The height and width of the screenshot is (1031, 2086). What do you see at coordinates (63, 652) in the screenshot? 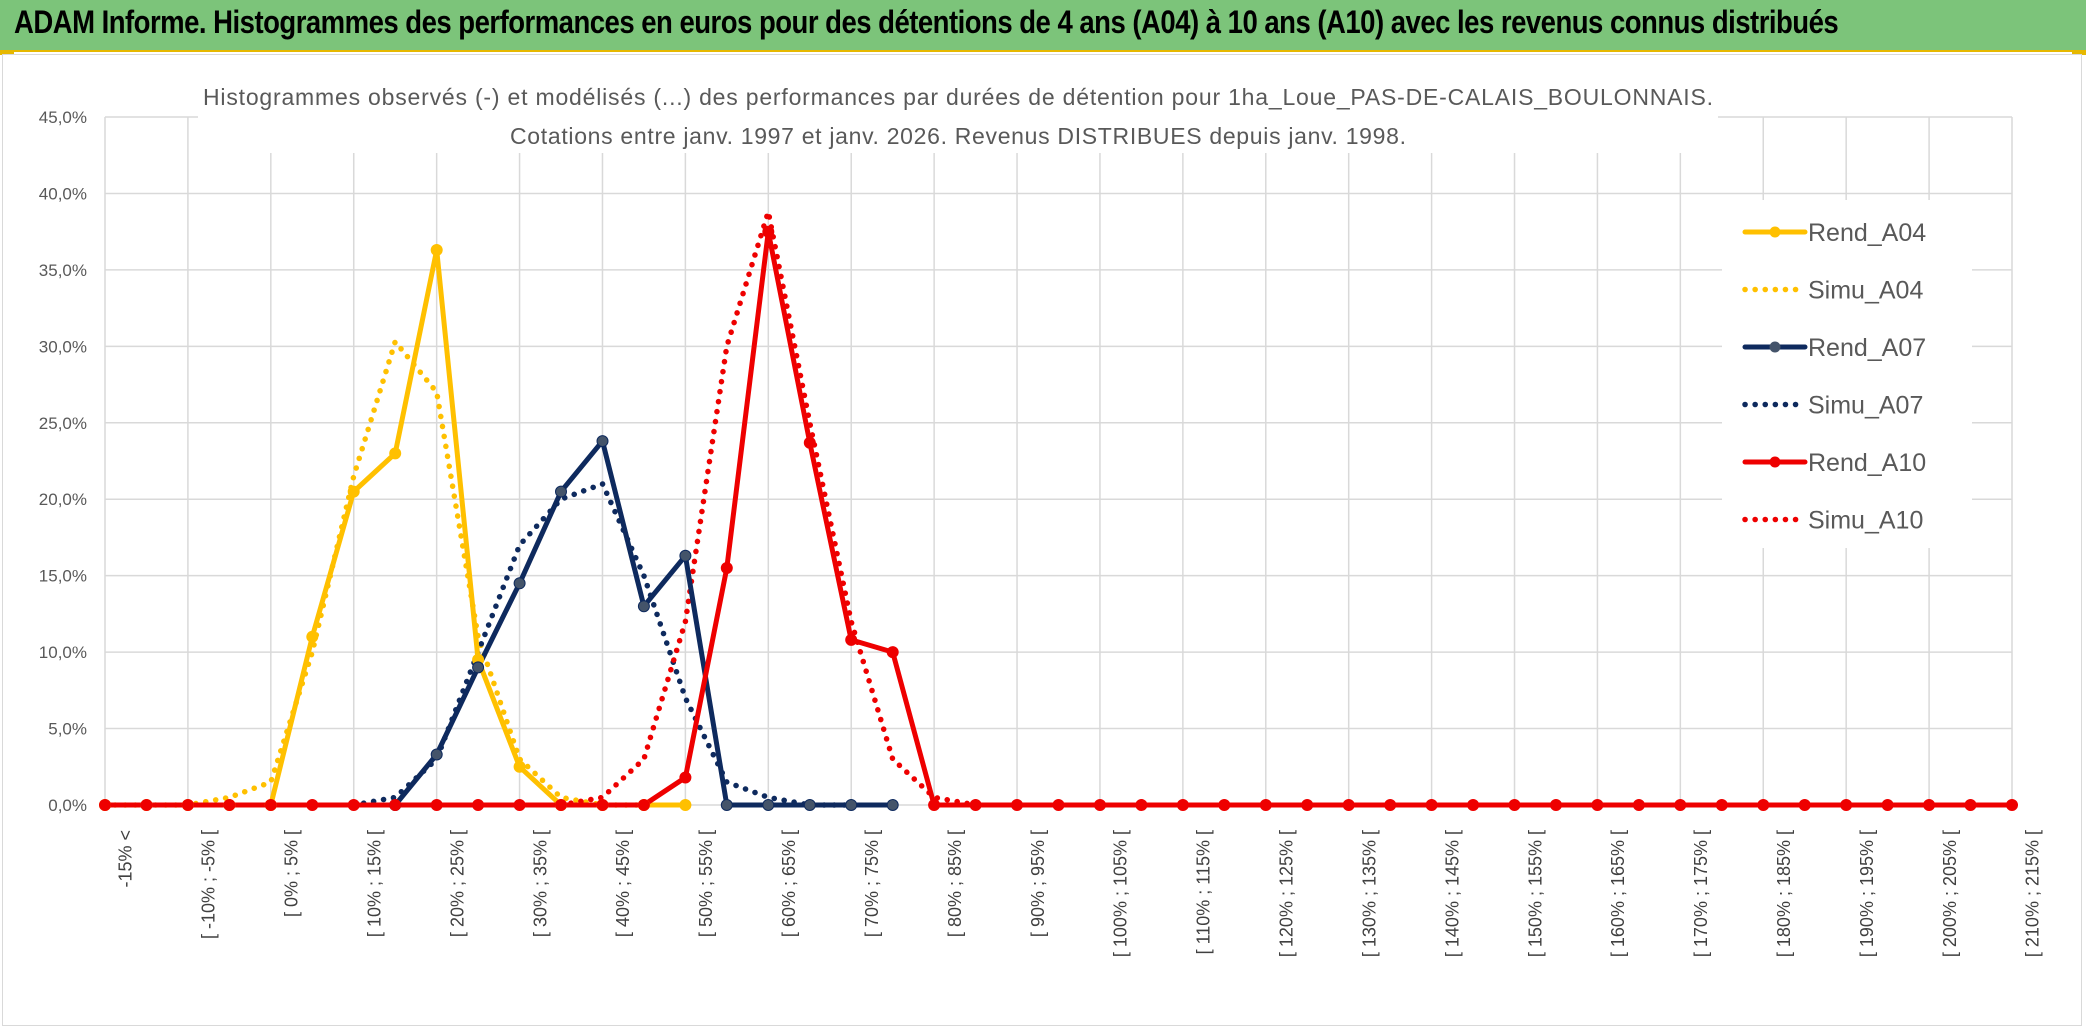
I see `y-tick-label: 10,0%` at bounding box center [63, 652].